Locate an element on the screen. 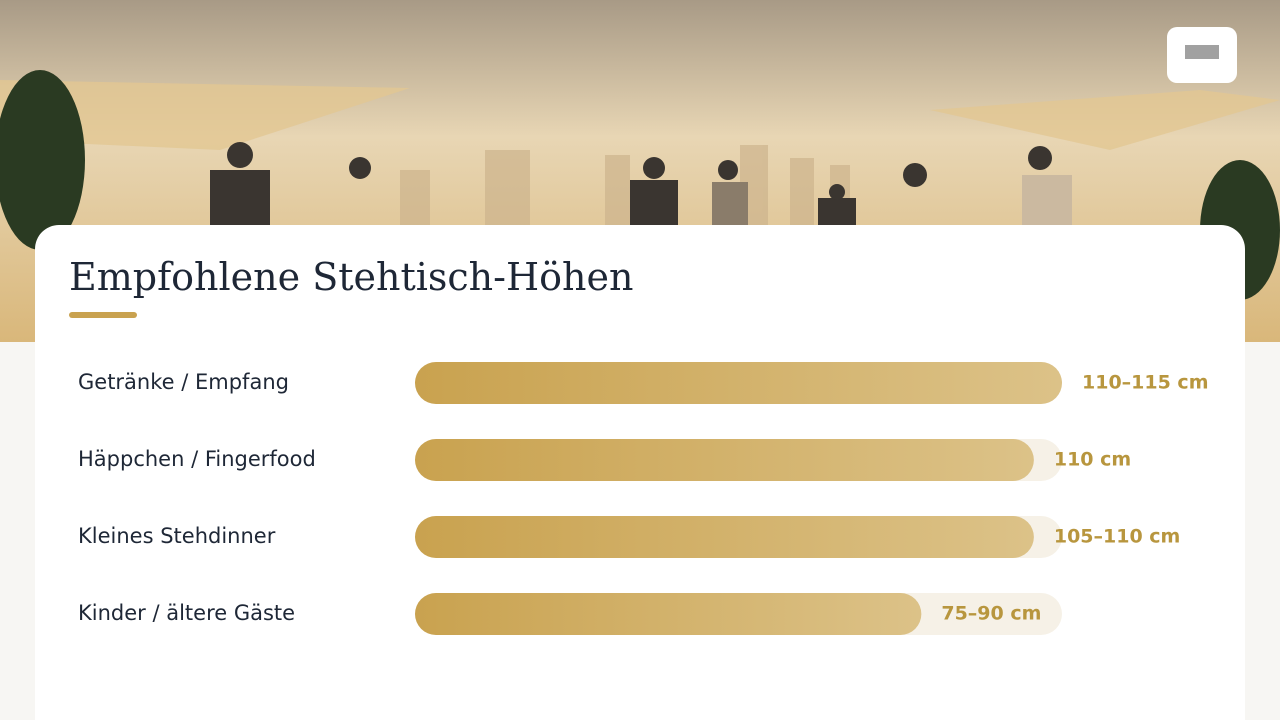 The height and width of the screenshot is (720, 1280). title-underline is located at coordinates (103, 315).